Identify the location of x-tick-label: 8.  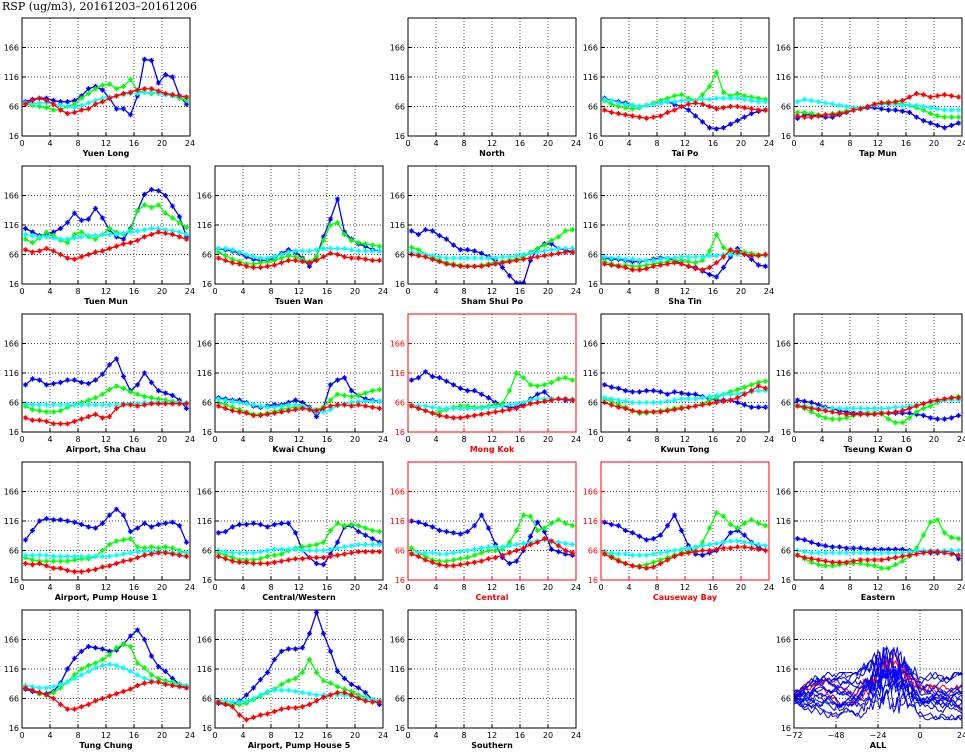
(849, 143).